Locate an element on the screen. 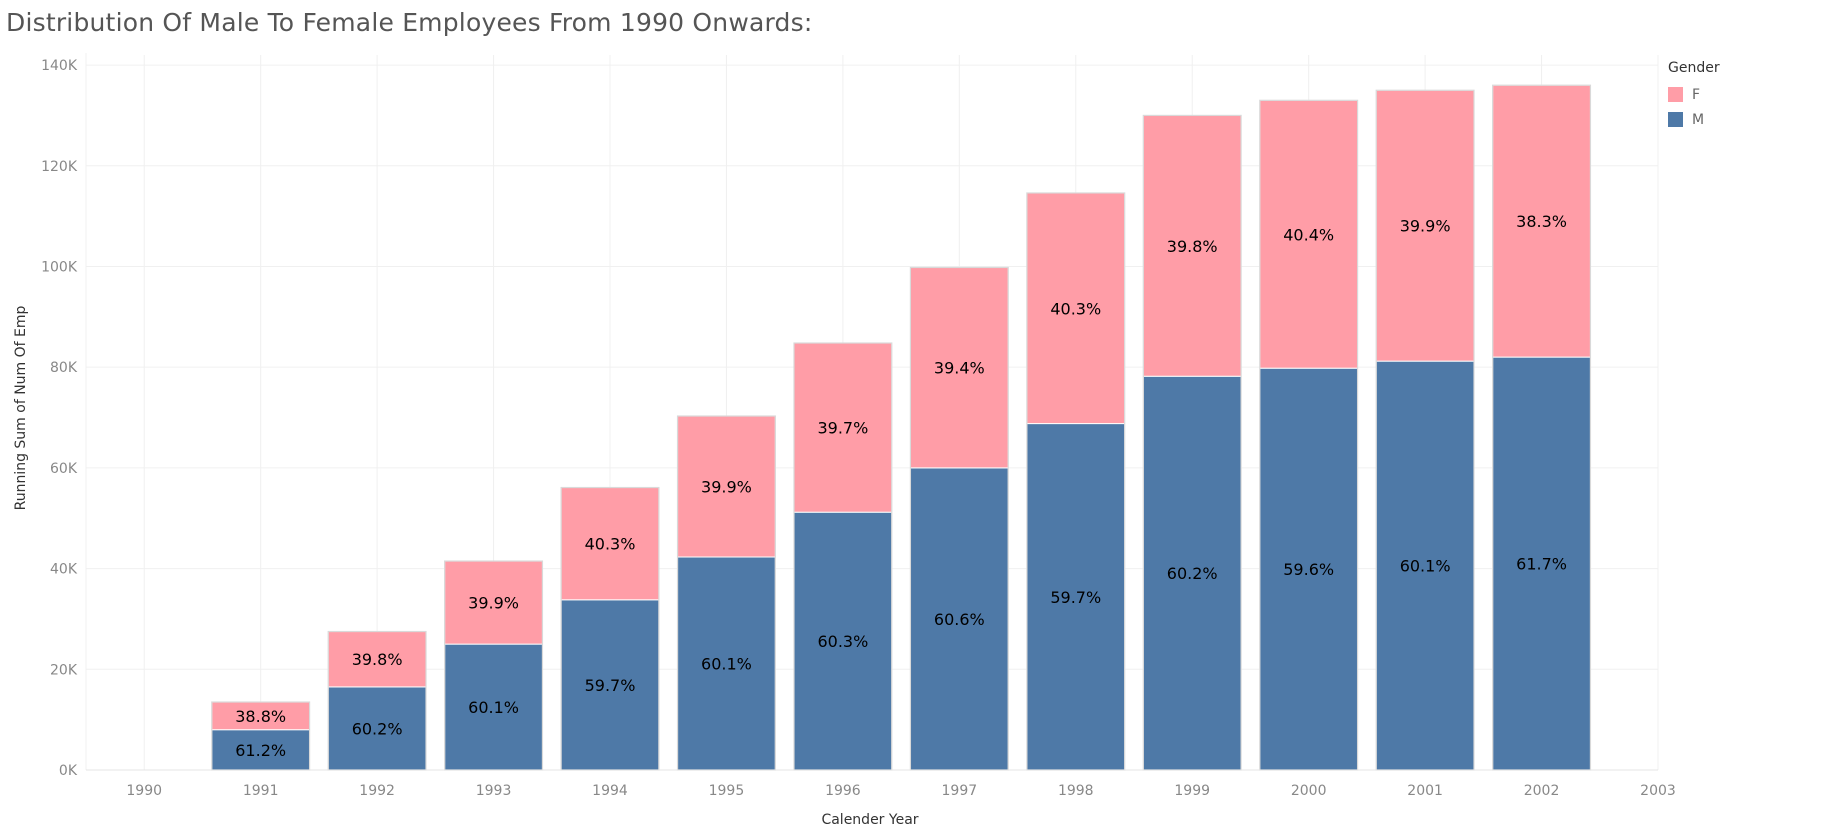 The height and width of the screenshot is (833, 1829). bar-label-m-1997: 60.6% is located at coordinates (959, 619).